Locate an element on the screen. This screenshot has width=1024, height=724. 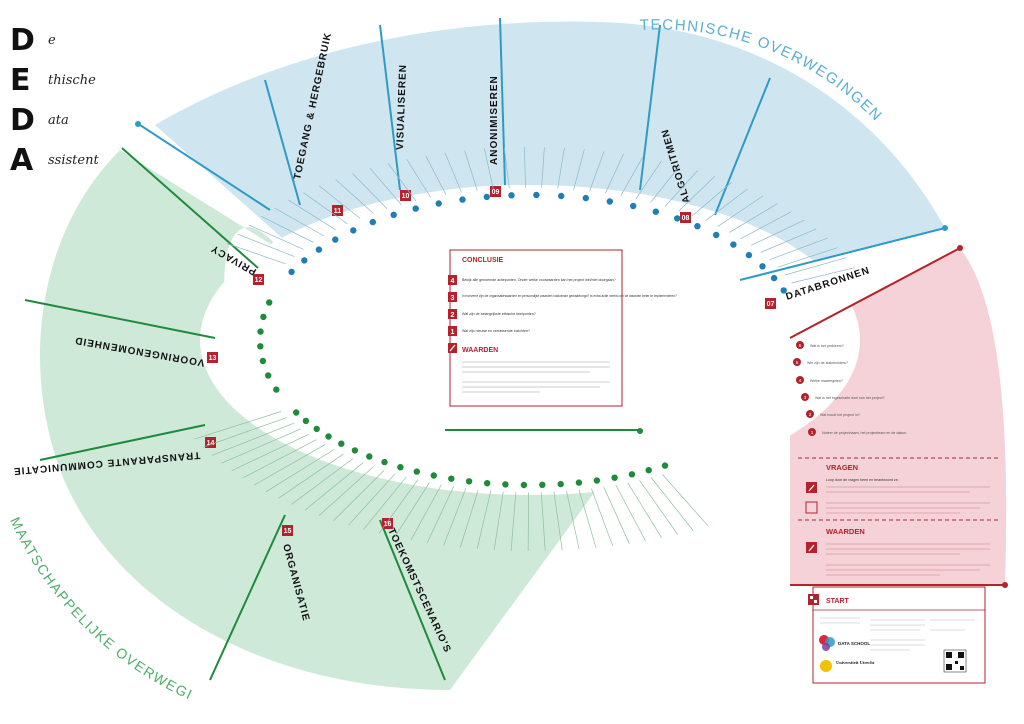
societal-end-dot is located at coordinates (640, 431).